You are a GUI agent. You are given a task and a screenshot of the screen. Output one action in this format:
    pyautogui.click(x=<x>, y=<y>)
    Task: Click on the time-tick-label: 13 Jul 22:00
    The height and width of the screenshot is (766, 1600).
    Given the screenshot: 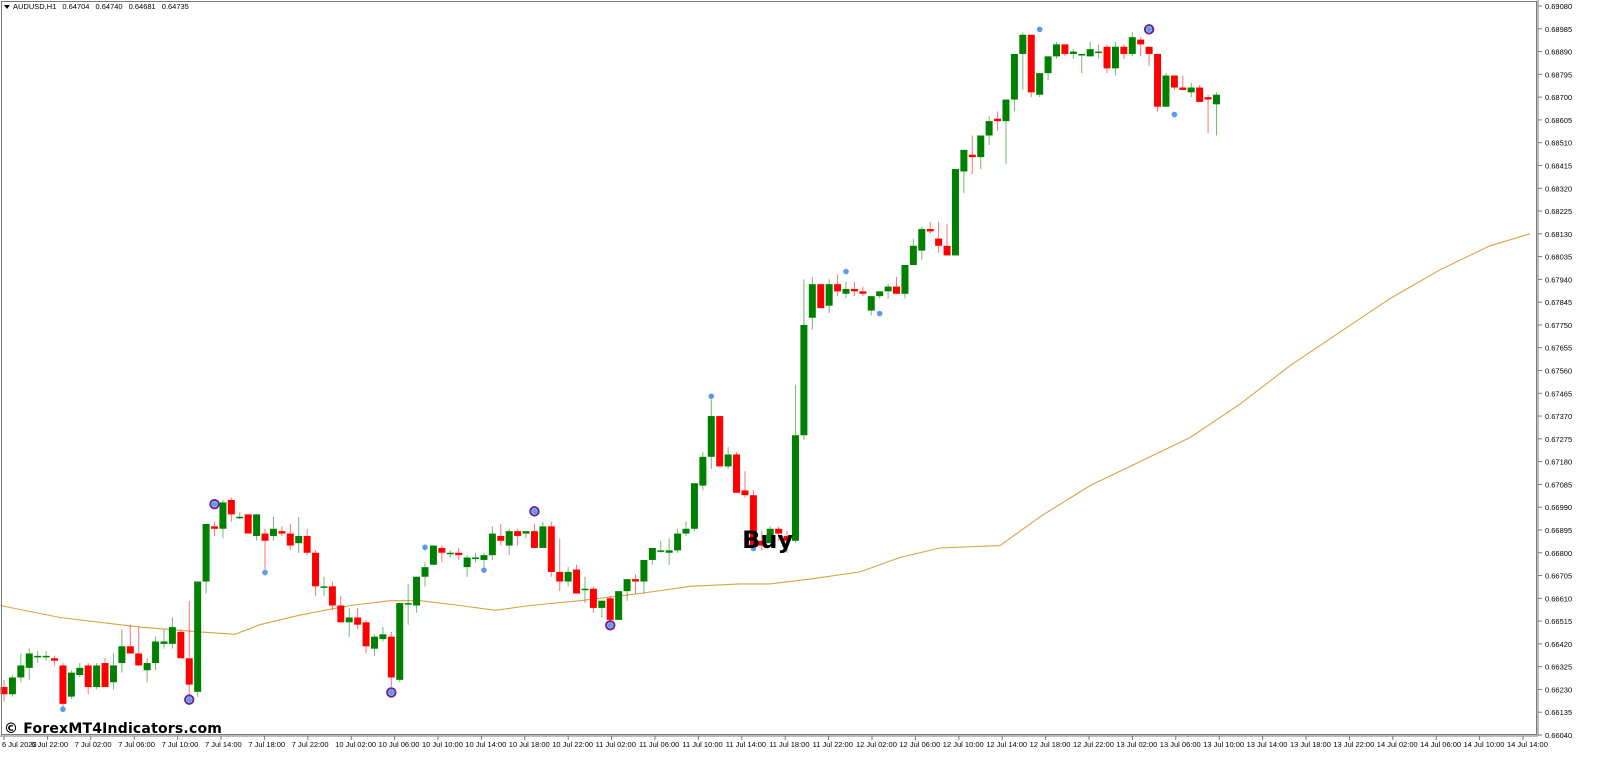 What is the action you would take?
    pyautogui.click(x=1353, y=744)
    